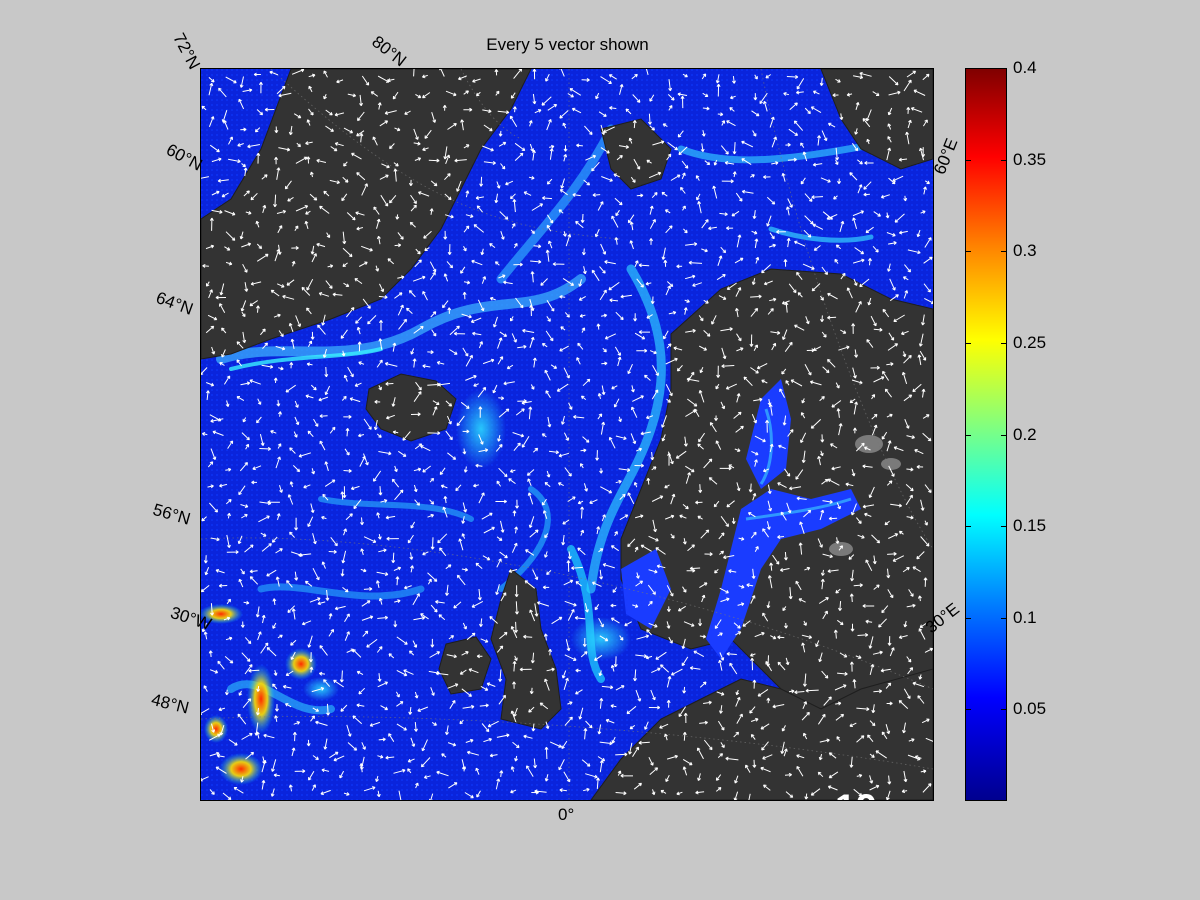 This screenshot has height=900, width=1200. What do you see at coordinates (865, 495) in the screenshot?
I see `lakes` at bounding box center [865, 495].